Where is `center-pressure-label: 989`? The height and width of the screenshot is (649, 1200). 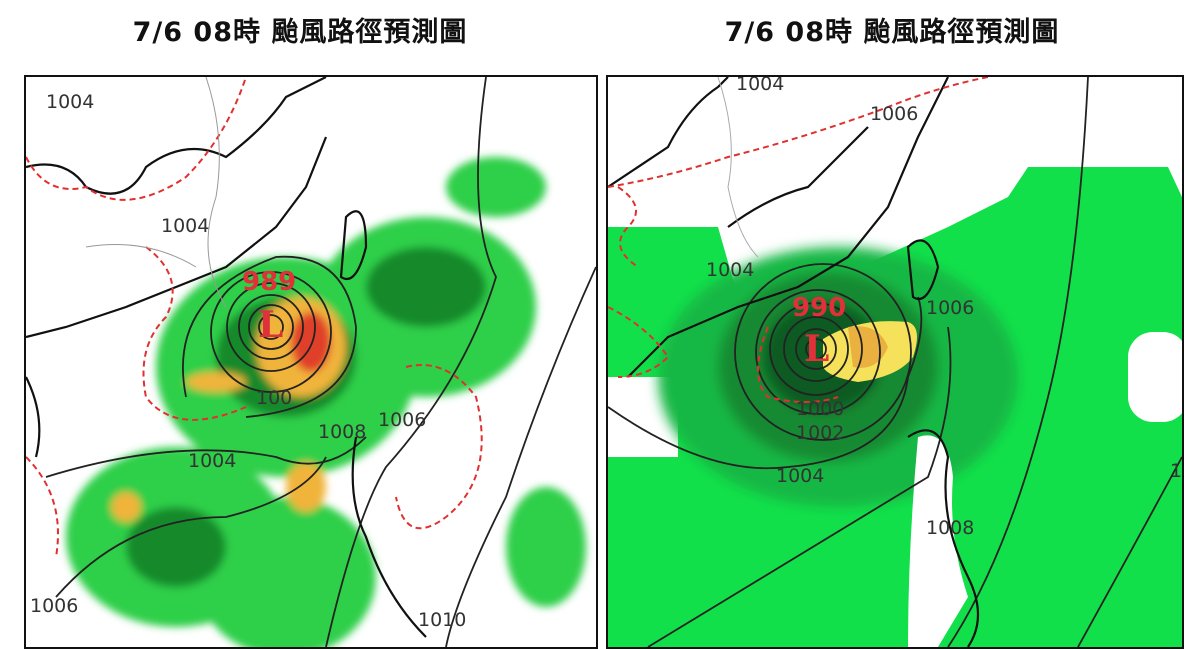 center-pressure-label: 989 is located at coordinates (269, 282).